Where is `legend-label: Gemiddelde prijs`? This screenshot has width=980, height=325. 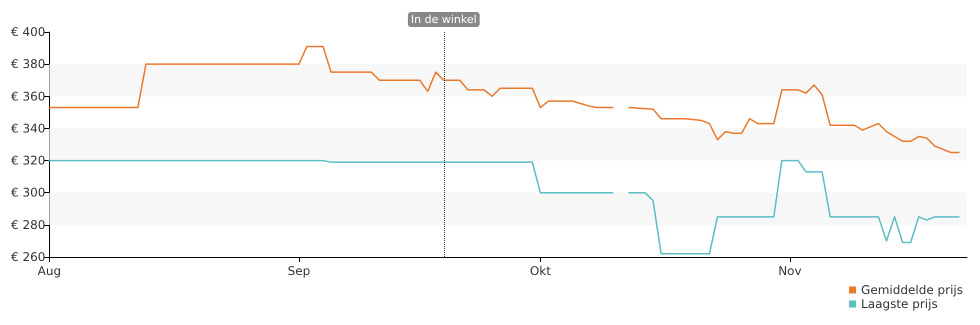
legend-label: Gemiddelde prijs is located at coordinates (912, 290).